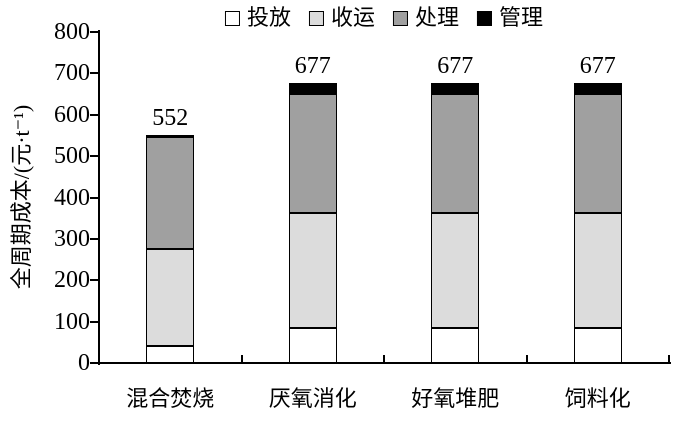 Image resolution: width=680 pixels, height=425 pixels. I want to click on legend-label: 管理, so click(521, 17).